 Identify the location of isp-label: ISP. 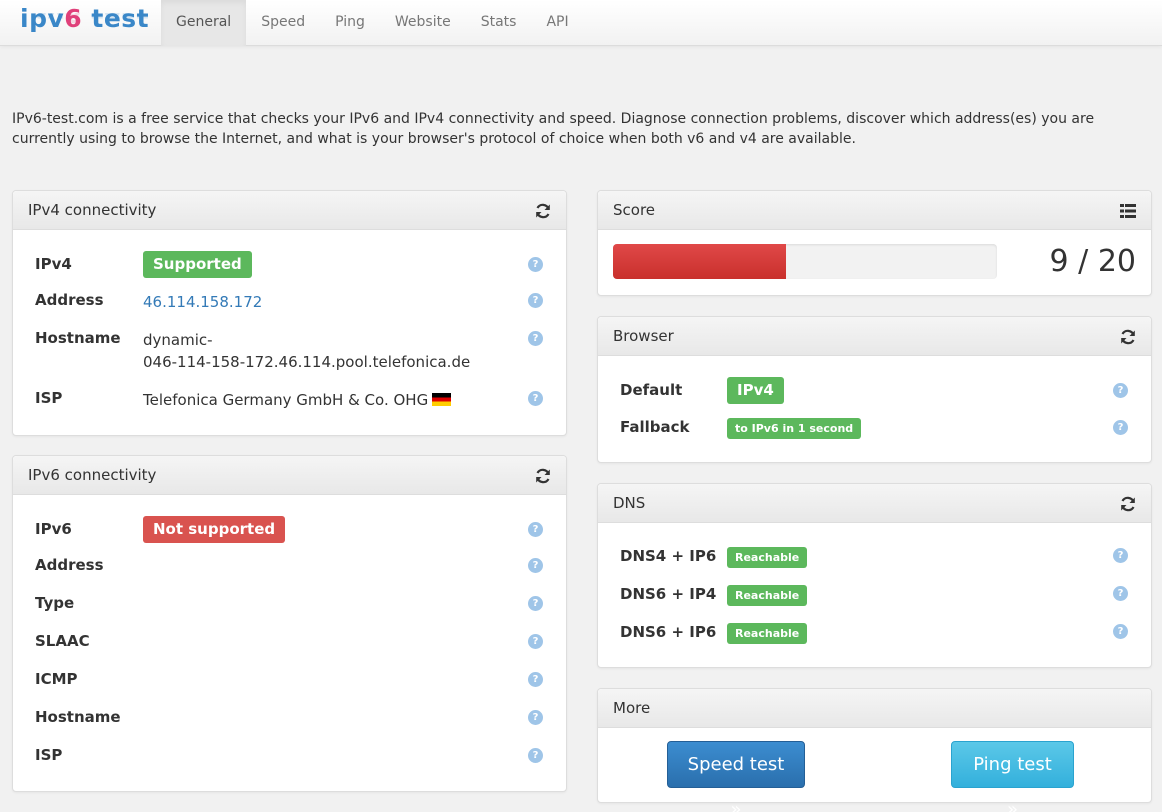
(49, 398).